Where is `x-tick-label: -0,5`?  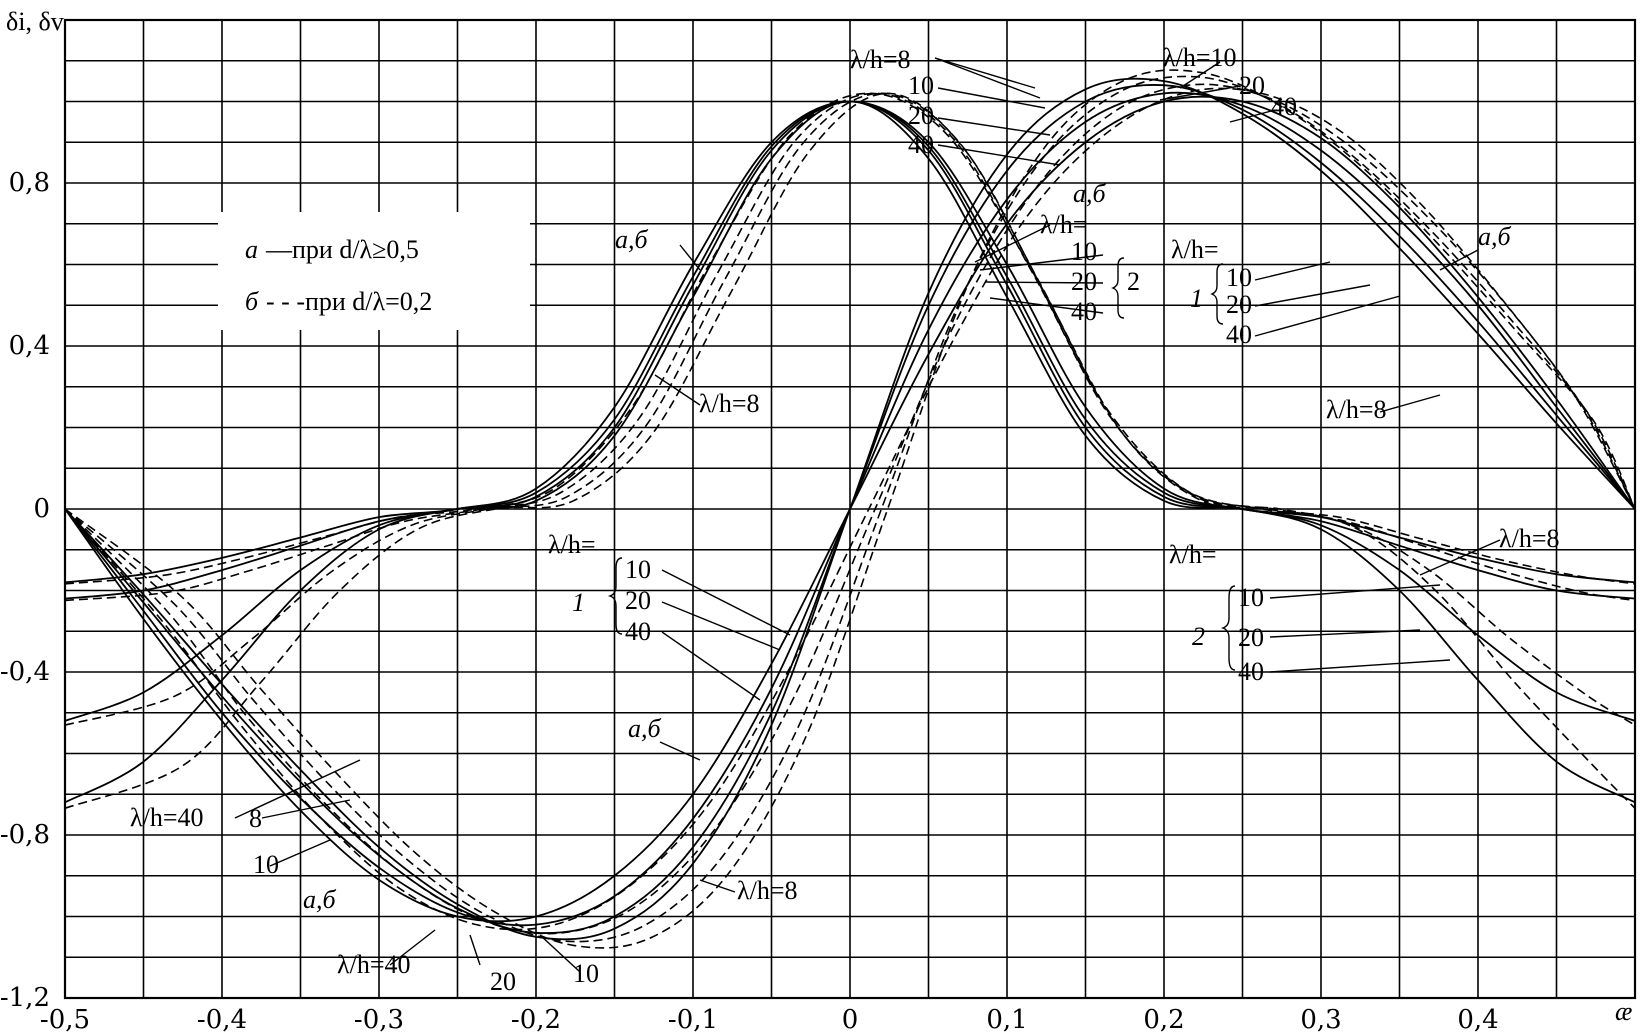 x-tick-label: -0,5 is located at coordinates (65, 1020).